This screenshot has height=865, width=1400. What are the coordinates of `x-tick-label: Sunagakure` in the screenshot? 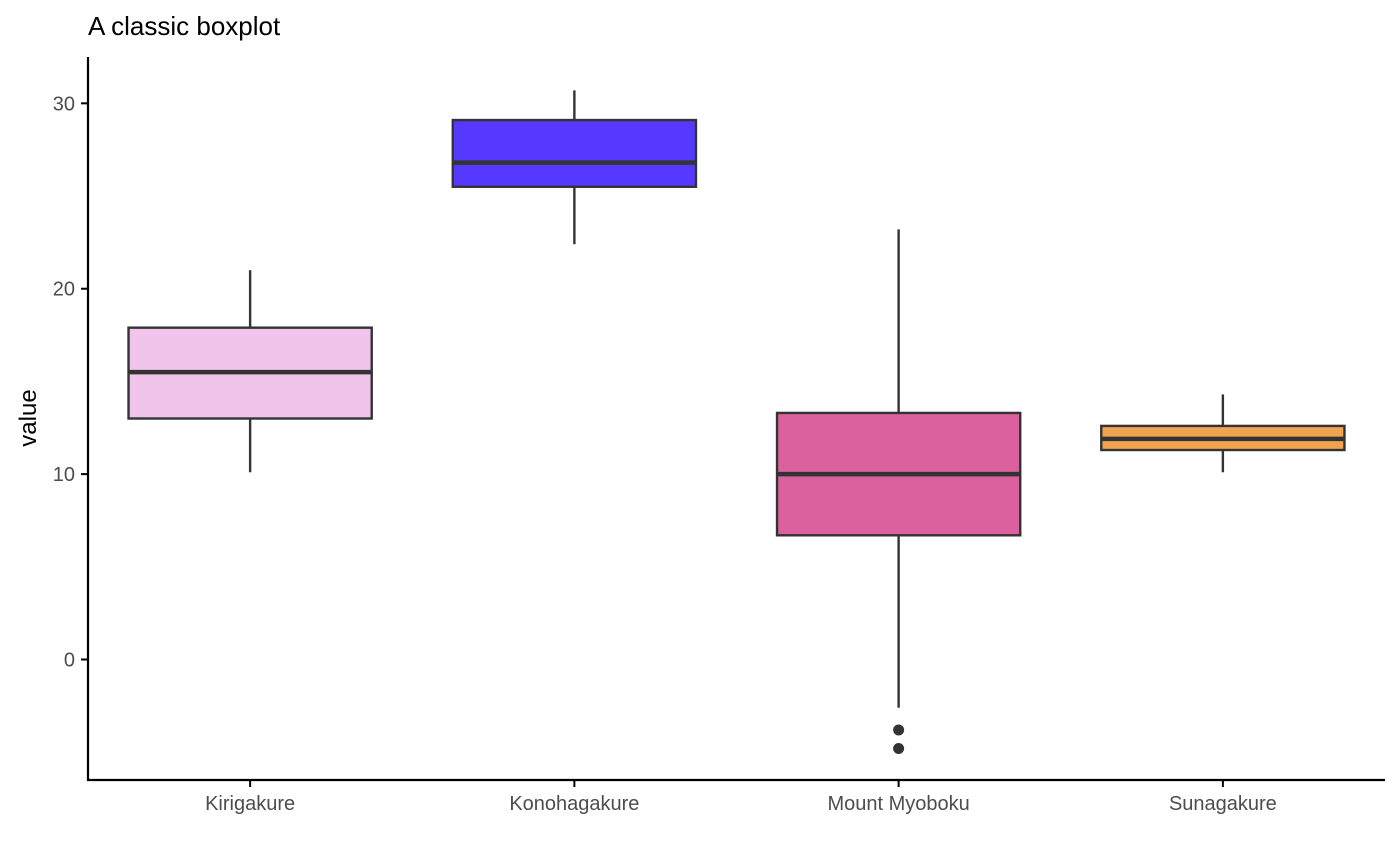 It's located at (1223, 804).